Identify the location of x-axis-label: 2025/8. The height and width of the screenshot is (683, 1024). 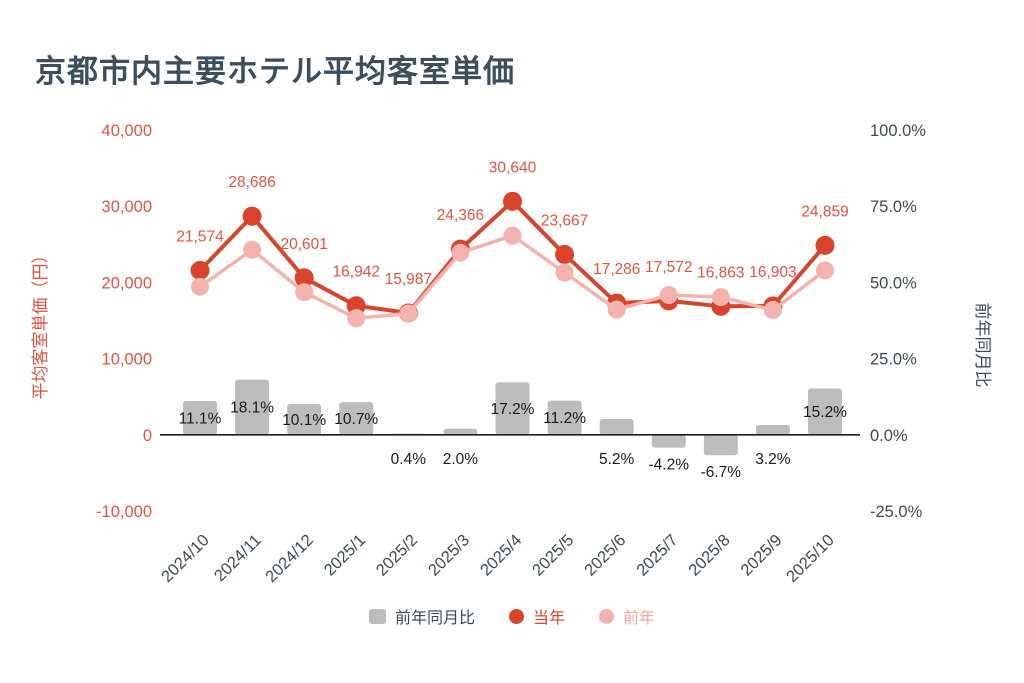
(709, 555).